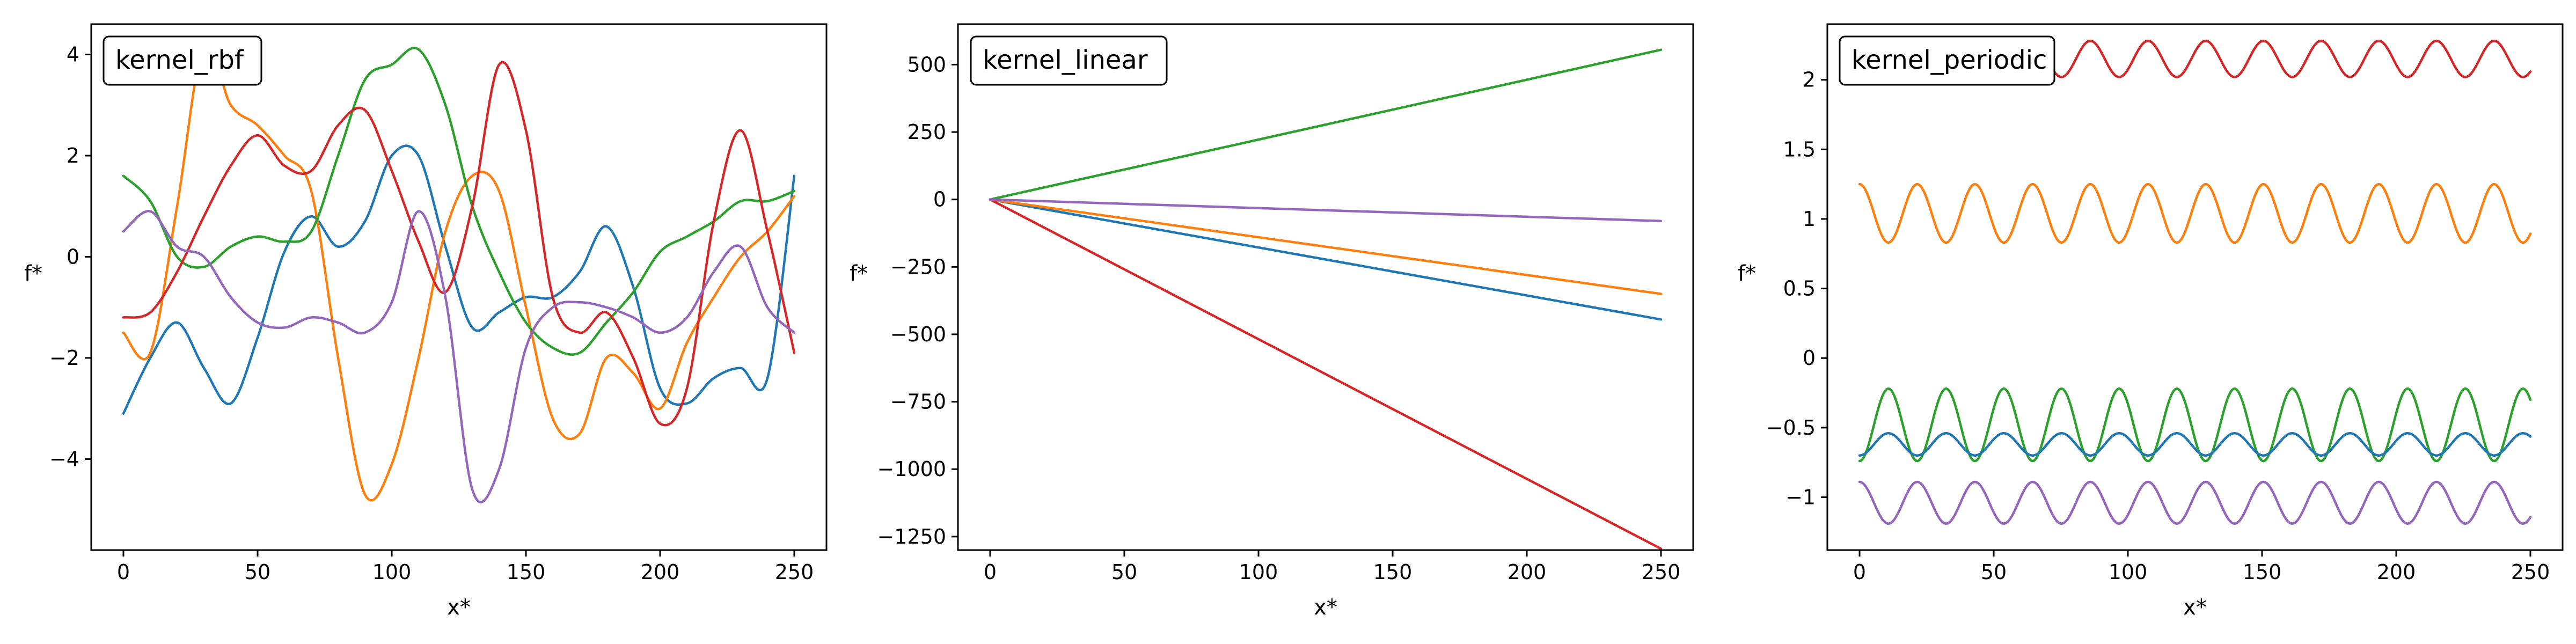  Describe the element at coordinates (917, 300) in the screenshot. I see `y-axis-ticks: 500 250 0 −250 −500 −750 −1000 −1250` at that location.